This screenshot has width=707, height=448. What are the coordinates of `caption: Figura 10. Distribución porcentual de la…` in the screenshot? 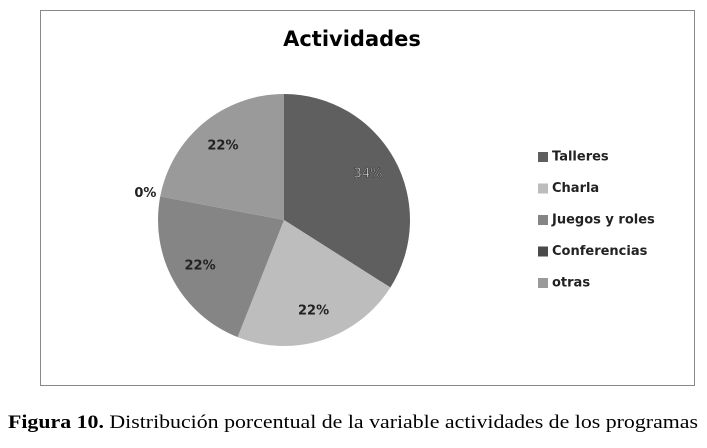 It's located at (353, 422).